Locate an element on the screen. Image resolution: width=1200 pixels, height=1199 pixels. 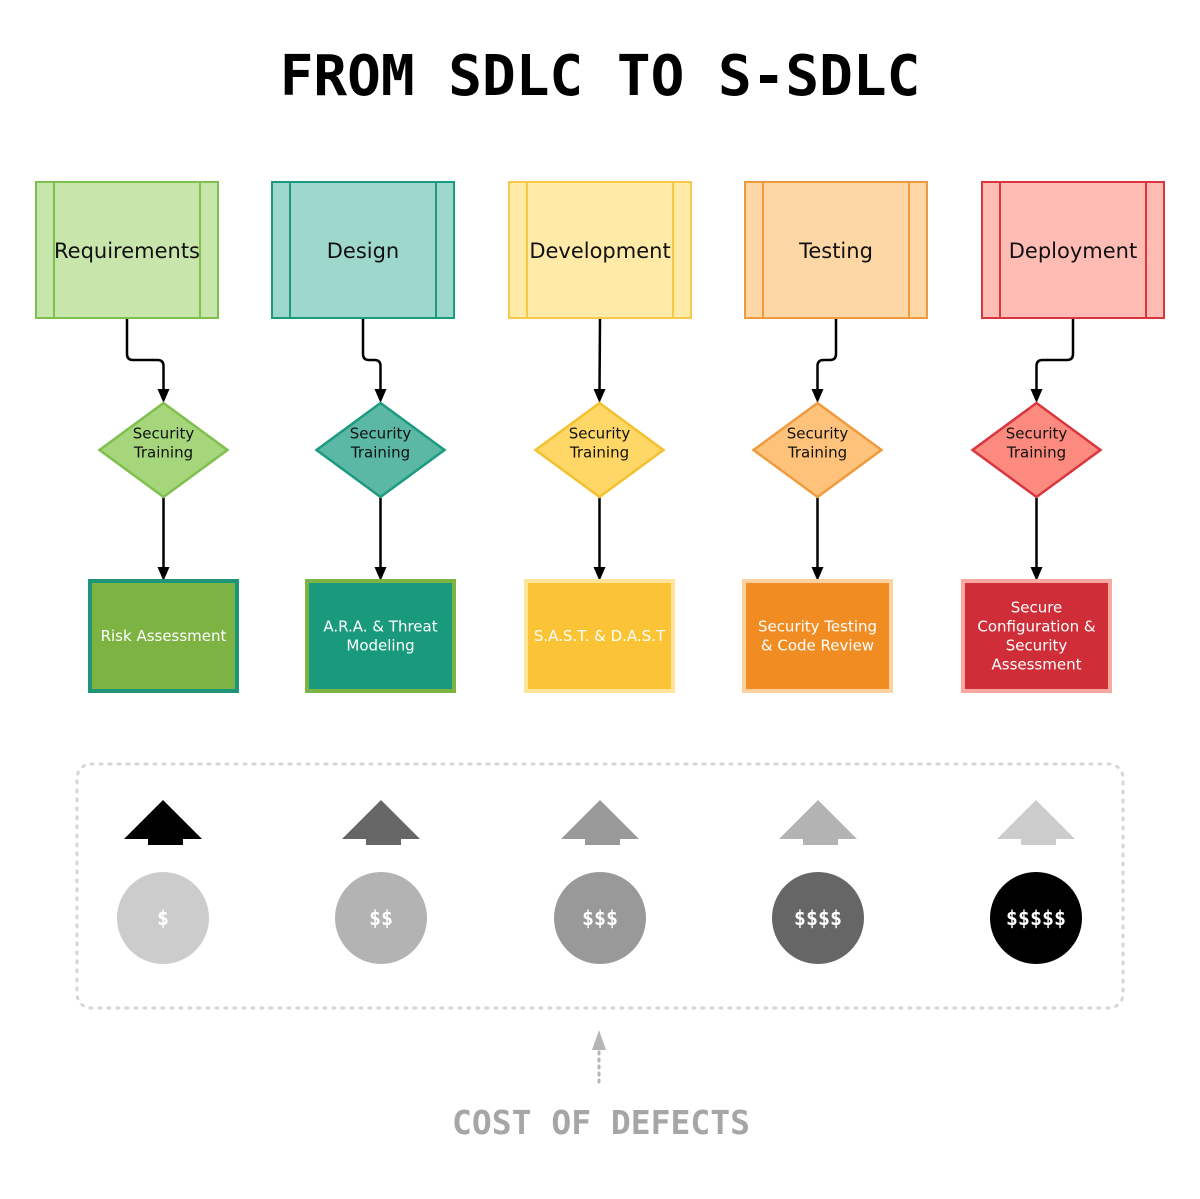
cost-indicator: $$$$$ is located at coordinates (1036, 882).